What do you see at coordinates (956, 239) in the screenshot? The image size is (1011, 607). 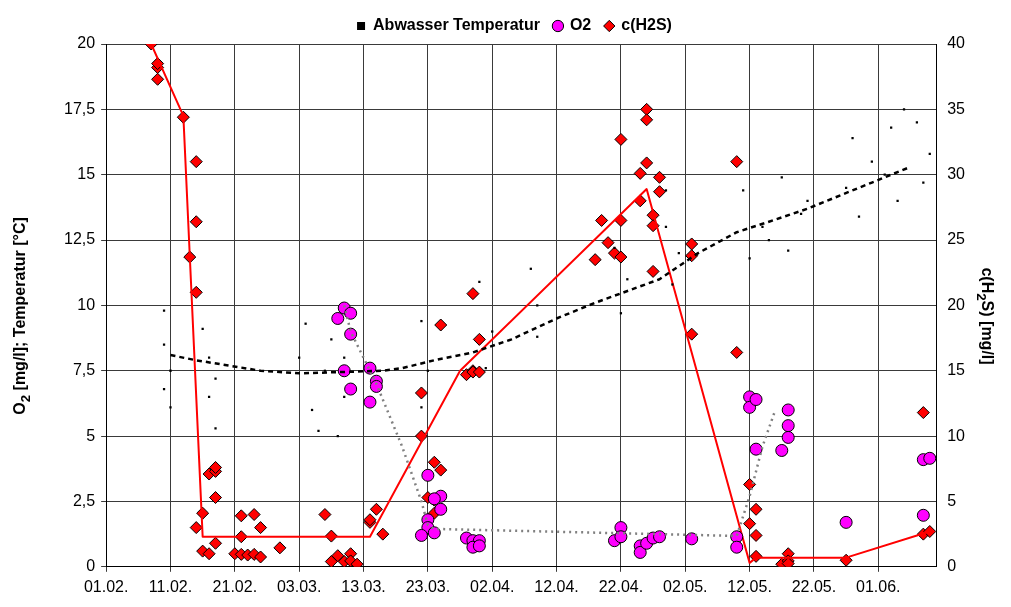 I see `y2-tick-label: 25` at bounding box center [956, 239].